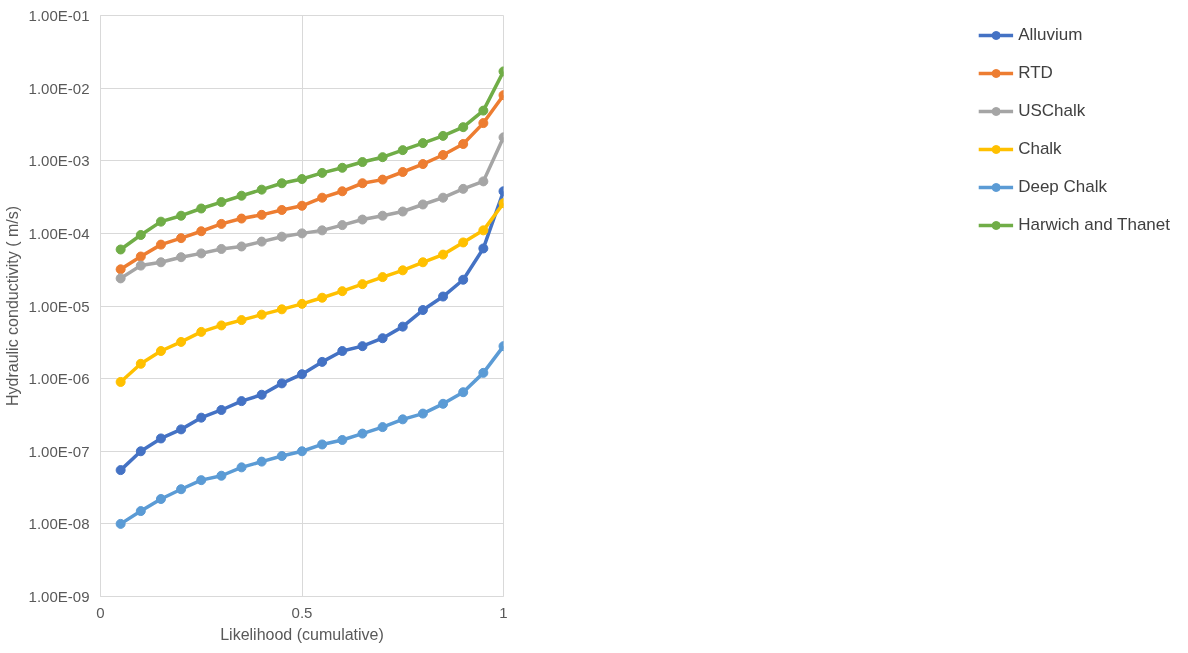 Image resolution: width=1188 pixels, height=653 pixels. What do you see at coordinates (59, 379) in the screenshot?
I see `y-tick-label: 1.00E-06` at bounding box center [59, 379].